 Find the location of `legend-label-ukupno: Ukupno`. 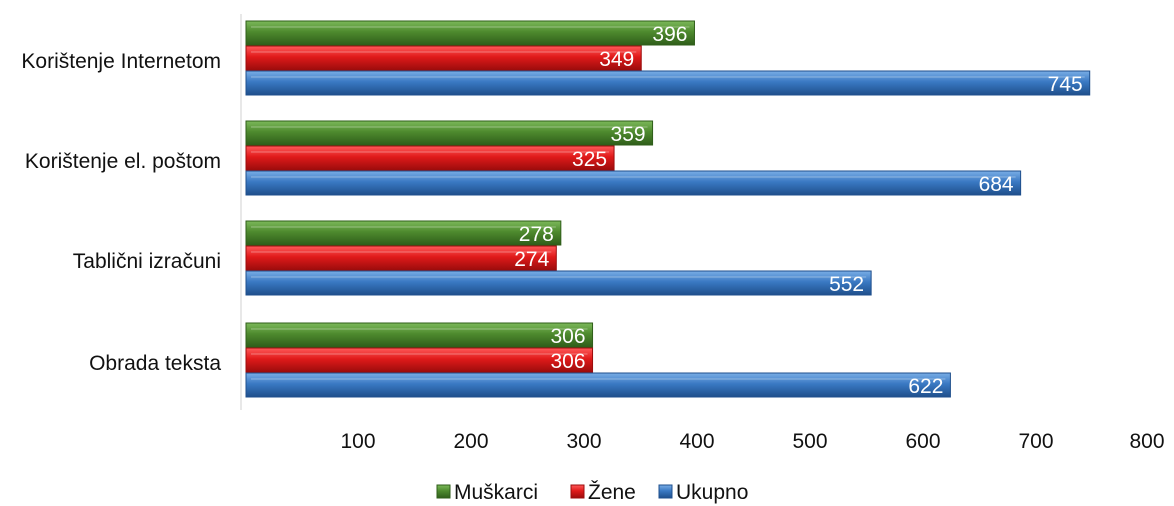

legend-label-ukupno: Ukupno is located at coordinates (712, 492).